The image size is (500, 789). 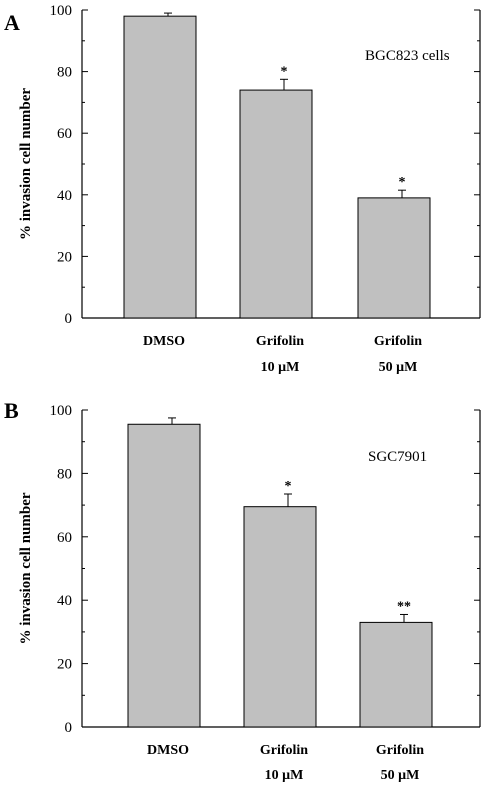 I want to click on panel-a-annotation: BGC823 cells, so click(x=407, y=56).